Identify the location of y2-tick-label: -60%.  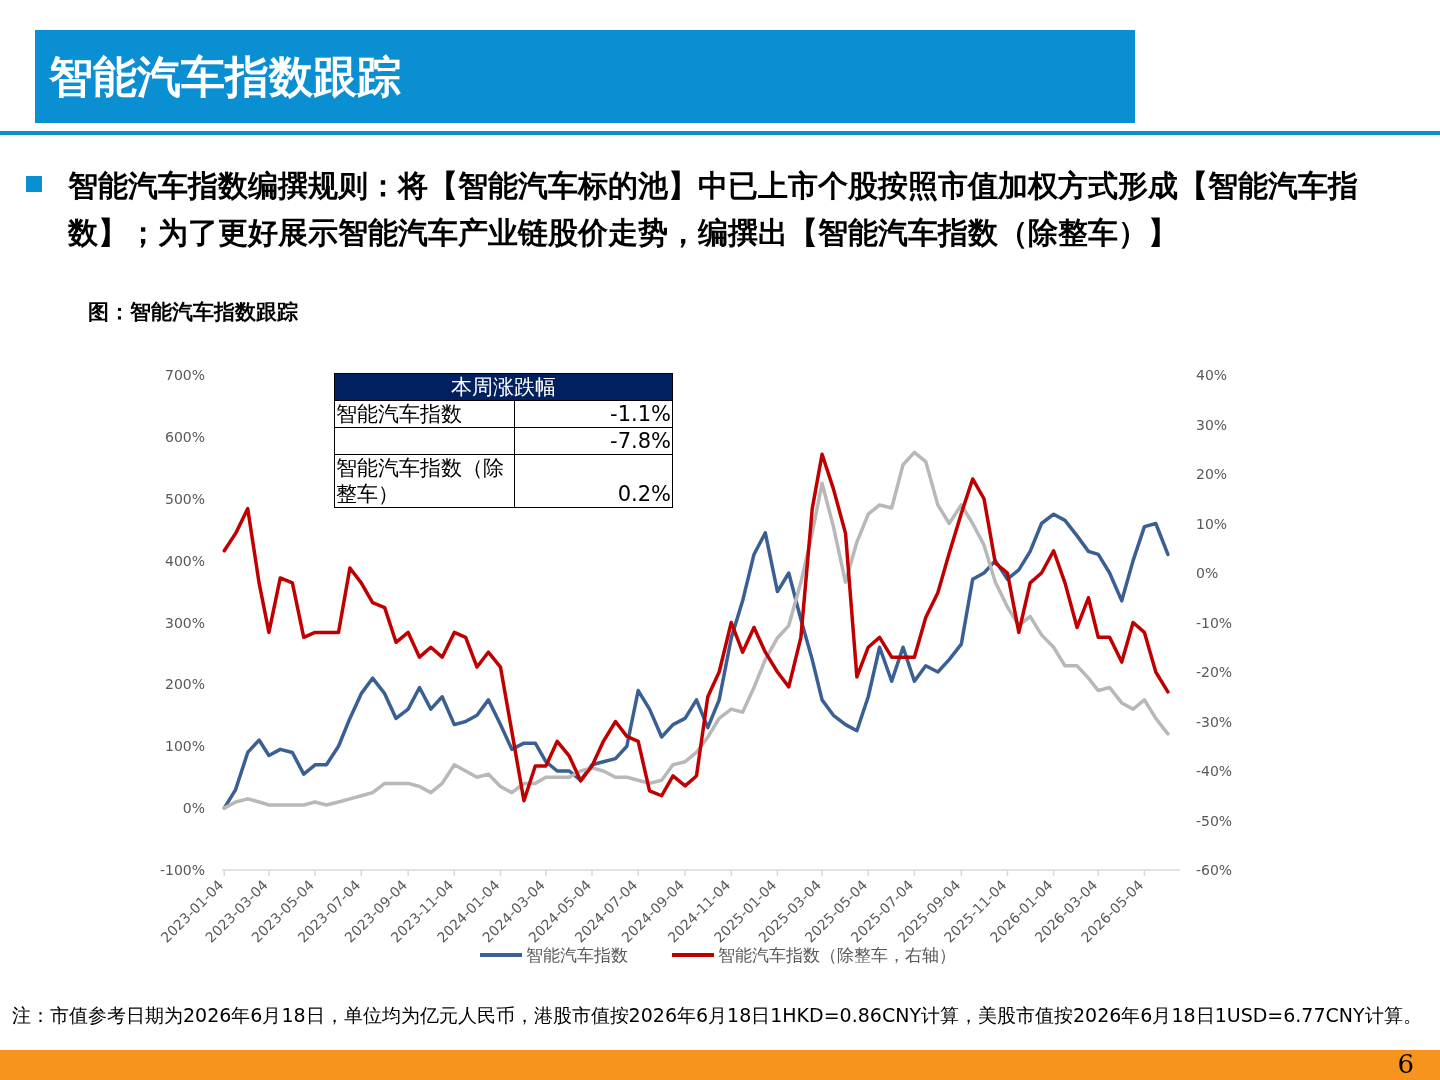
(1214, 870).